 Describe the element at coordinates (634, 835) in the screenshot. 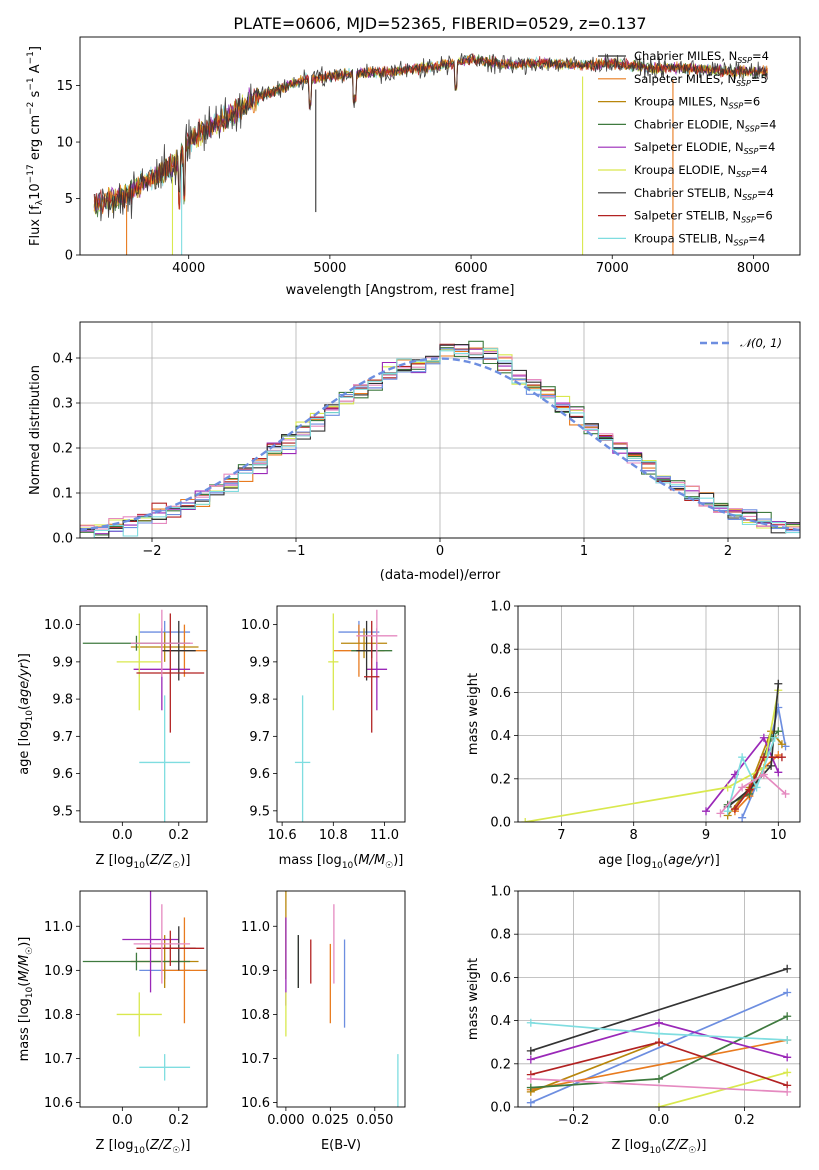

I see `x-tick-label: 8` at that location.